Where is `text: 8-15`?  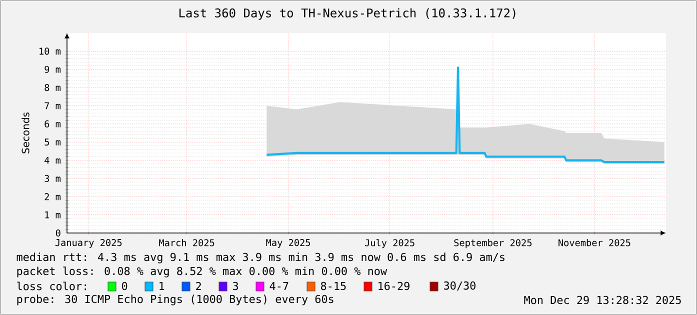
text: 8-15 is located at coordinates (333, 286).